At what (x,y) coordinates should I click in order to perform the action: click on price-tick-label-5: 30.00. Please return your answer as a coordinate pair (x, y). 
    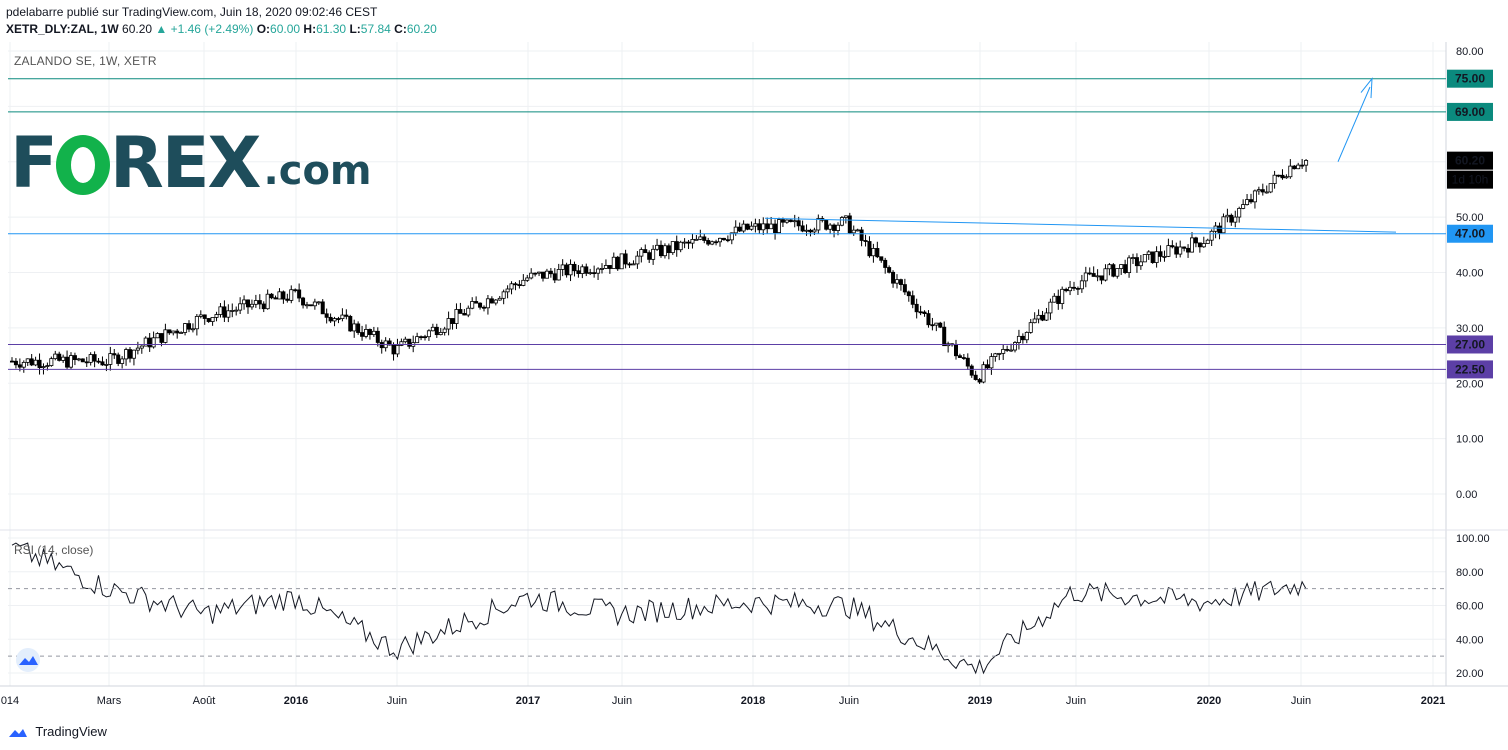
    Looking at the image, I should click on (1470, 329).